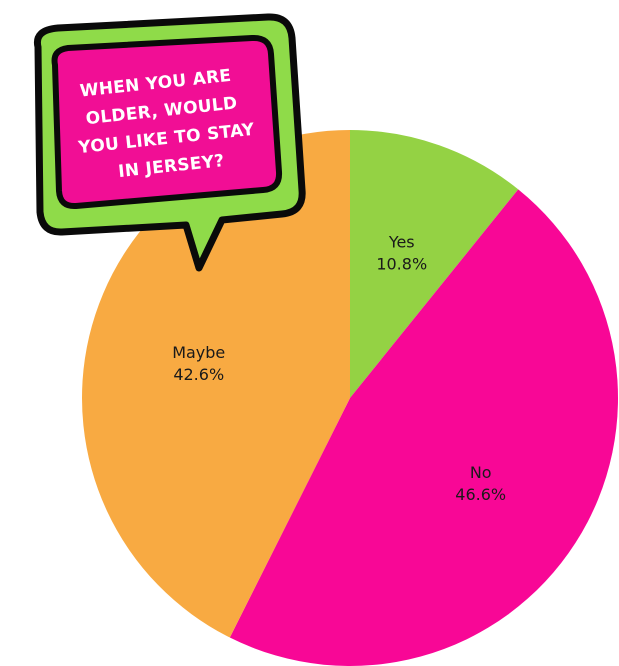 Image resolution: width=619 pixels, height=666 pixels. What do you see at coordinates (401, 263) in the screenshot?
I see `slice-value-yes: 10.8%` at bounding box center [401, 263].